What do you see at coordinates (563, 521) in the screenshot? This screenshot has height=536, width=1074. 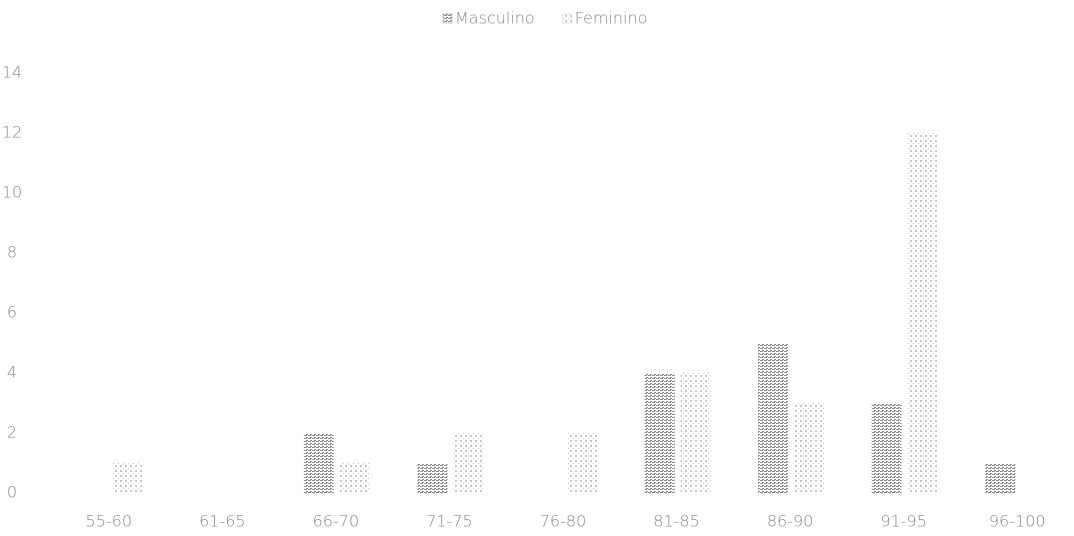 I see `x-tick-label: 76-80` at bounding box center [563, 521].